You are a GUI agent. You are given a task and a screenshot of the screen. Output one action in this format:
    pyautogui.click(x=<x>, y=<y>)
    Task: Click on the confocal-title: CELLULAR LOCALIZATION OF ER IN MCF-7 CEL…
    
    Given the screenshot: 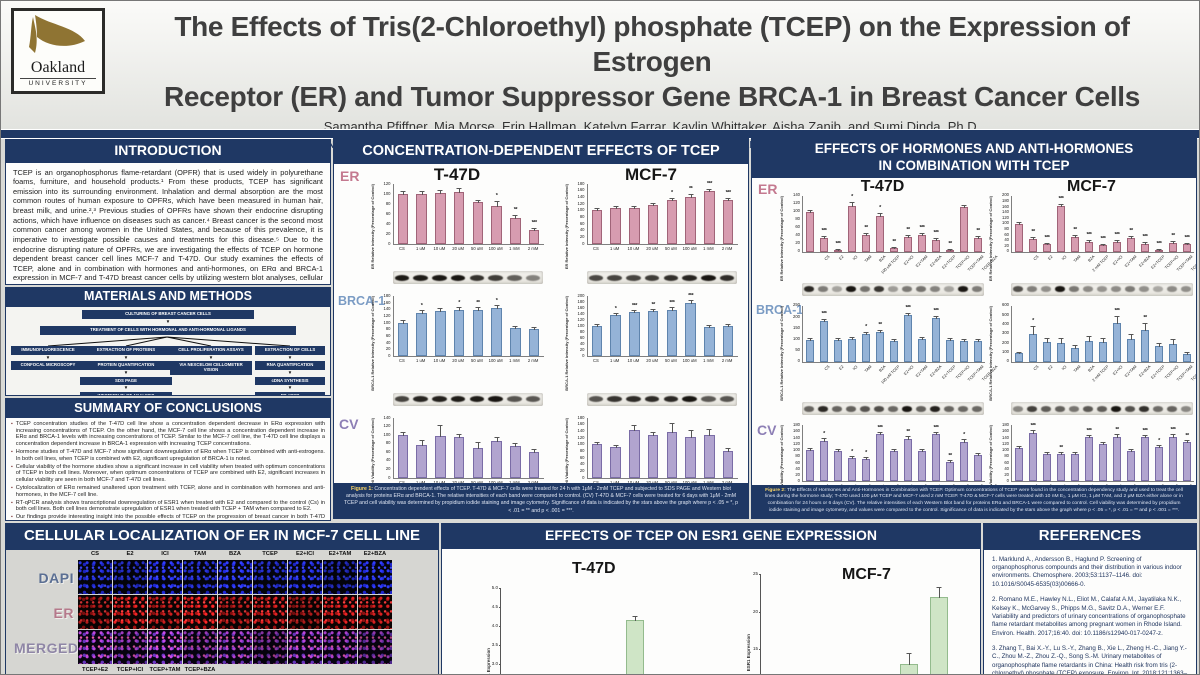 What is the action you would take?
    pyautogui.click(x=222, y=537)
    